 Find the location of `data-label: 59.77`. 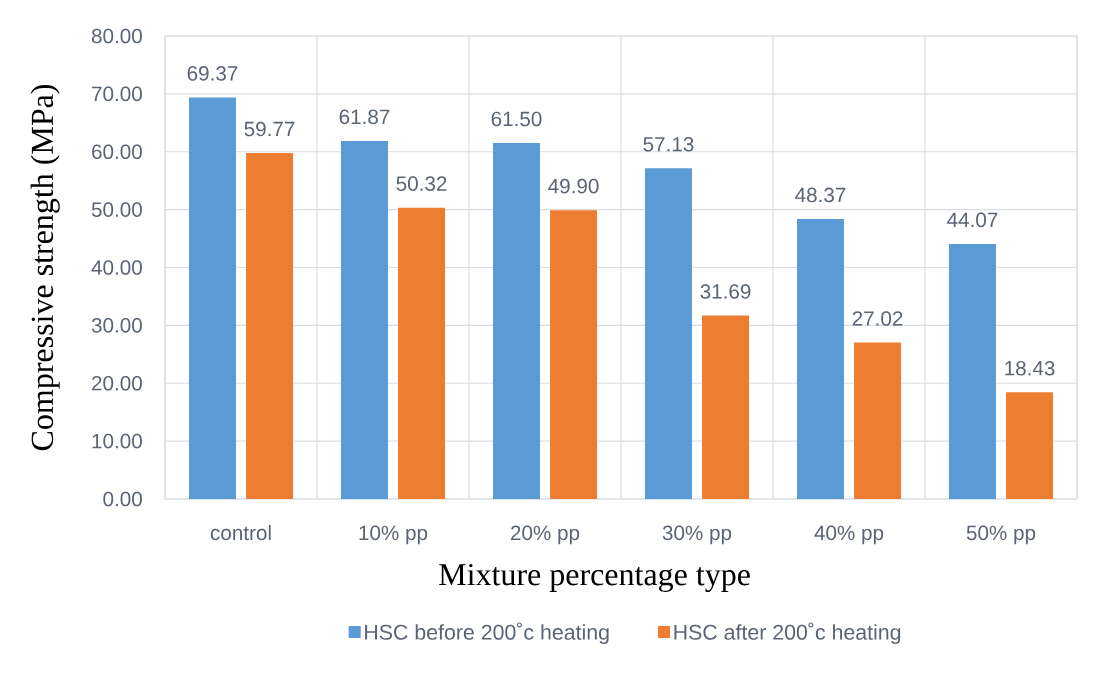

data-label: 59.77 is located at coordinates (269, 129).